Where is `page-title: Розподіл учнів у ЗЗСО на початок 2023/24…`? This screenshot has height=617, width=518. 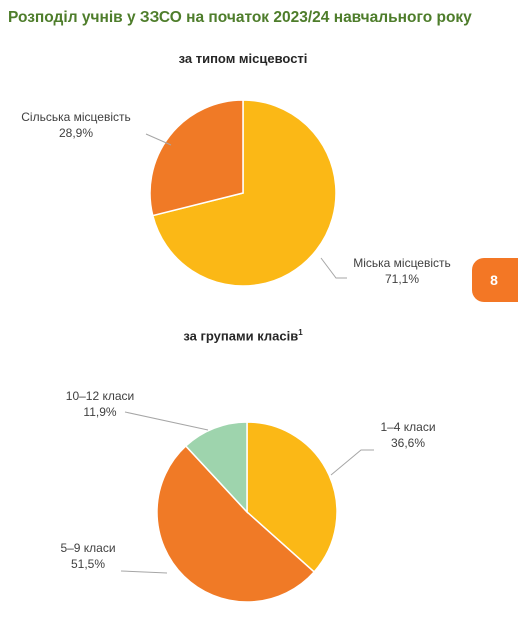 page-title: Розподіл учнів у ЗЗСО на початок 2023/24… is located at coordinates (240, 17).